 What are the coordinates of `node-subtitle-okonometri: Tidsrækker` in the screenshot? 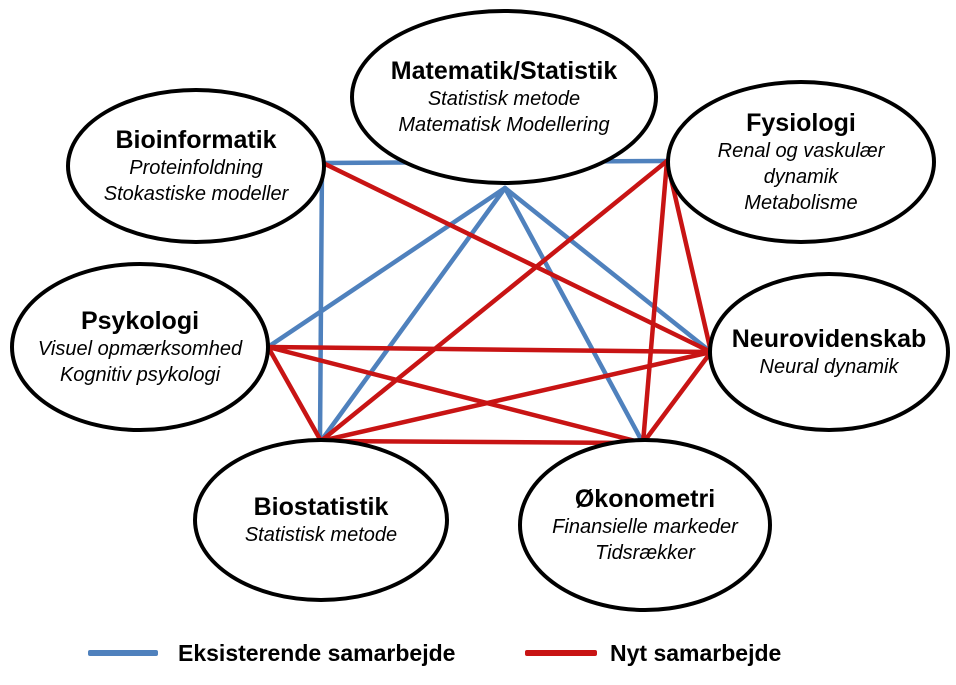 It's located at (645, 553).